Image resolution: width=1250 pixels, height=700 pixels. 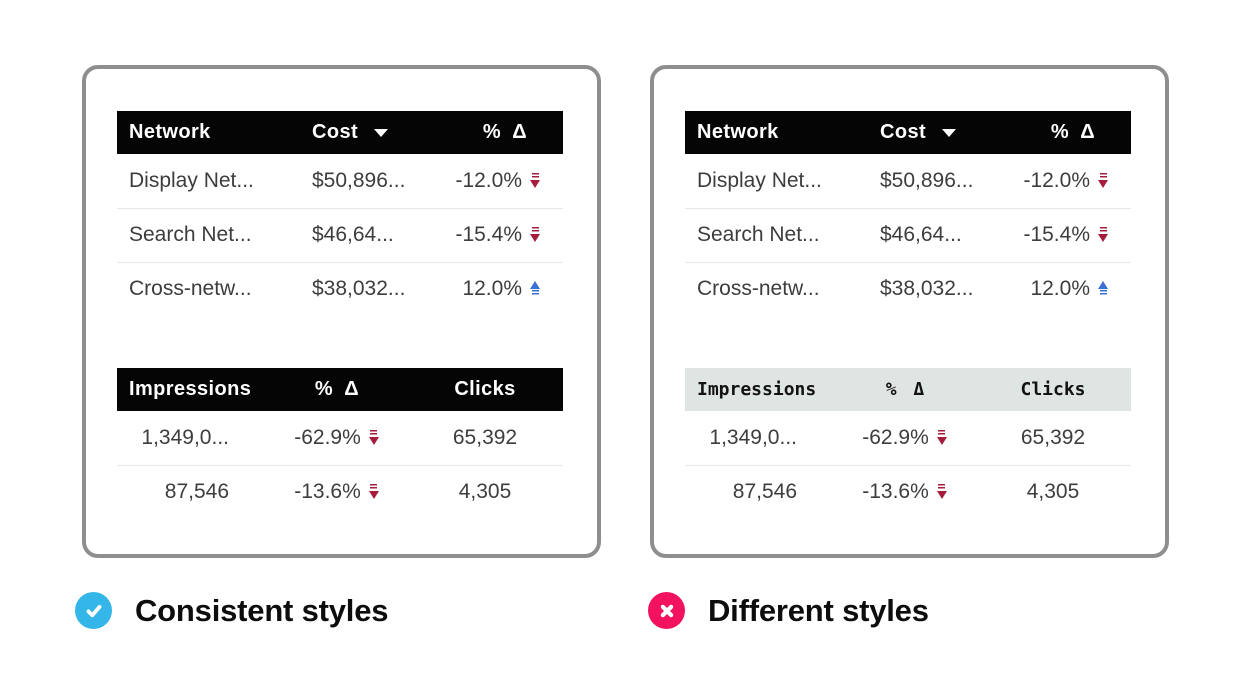 I want to click on caption-different: Different styles, so click(x=788, y=610).